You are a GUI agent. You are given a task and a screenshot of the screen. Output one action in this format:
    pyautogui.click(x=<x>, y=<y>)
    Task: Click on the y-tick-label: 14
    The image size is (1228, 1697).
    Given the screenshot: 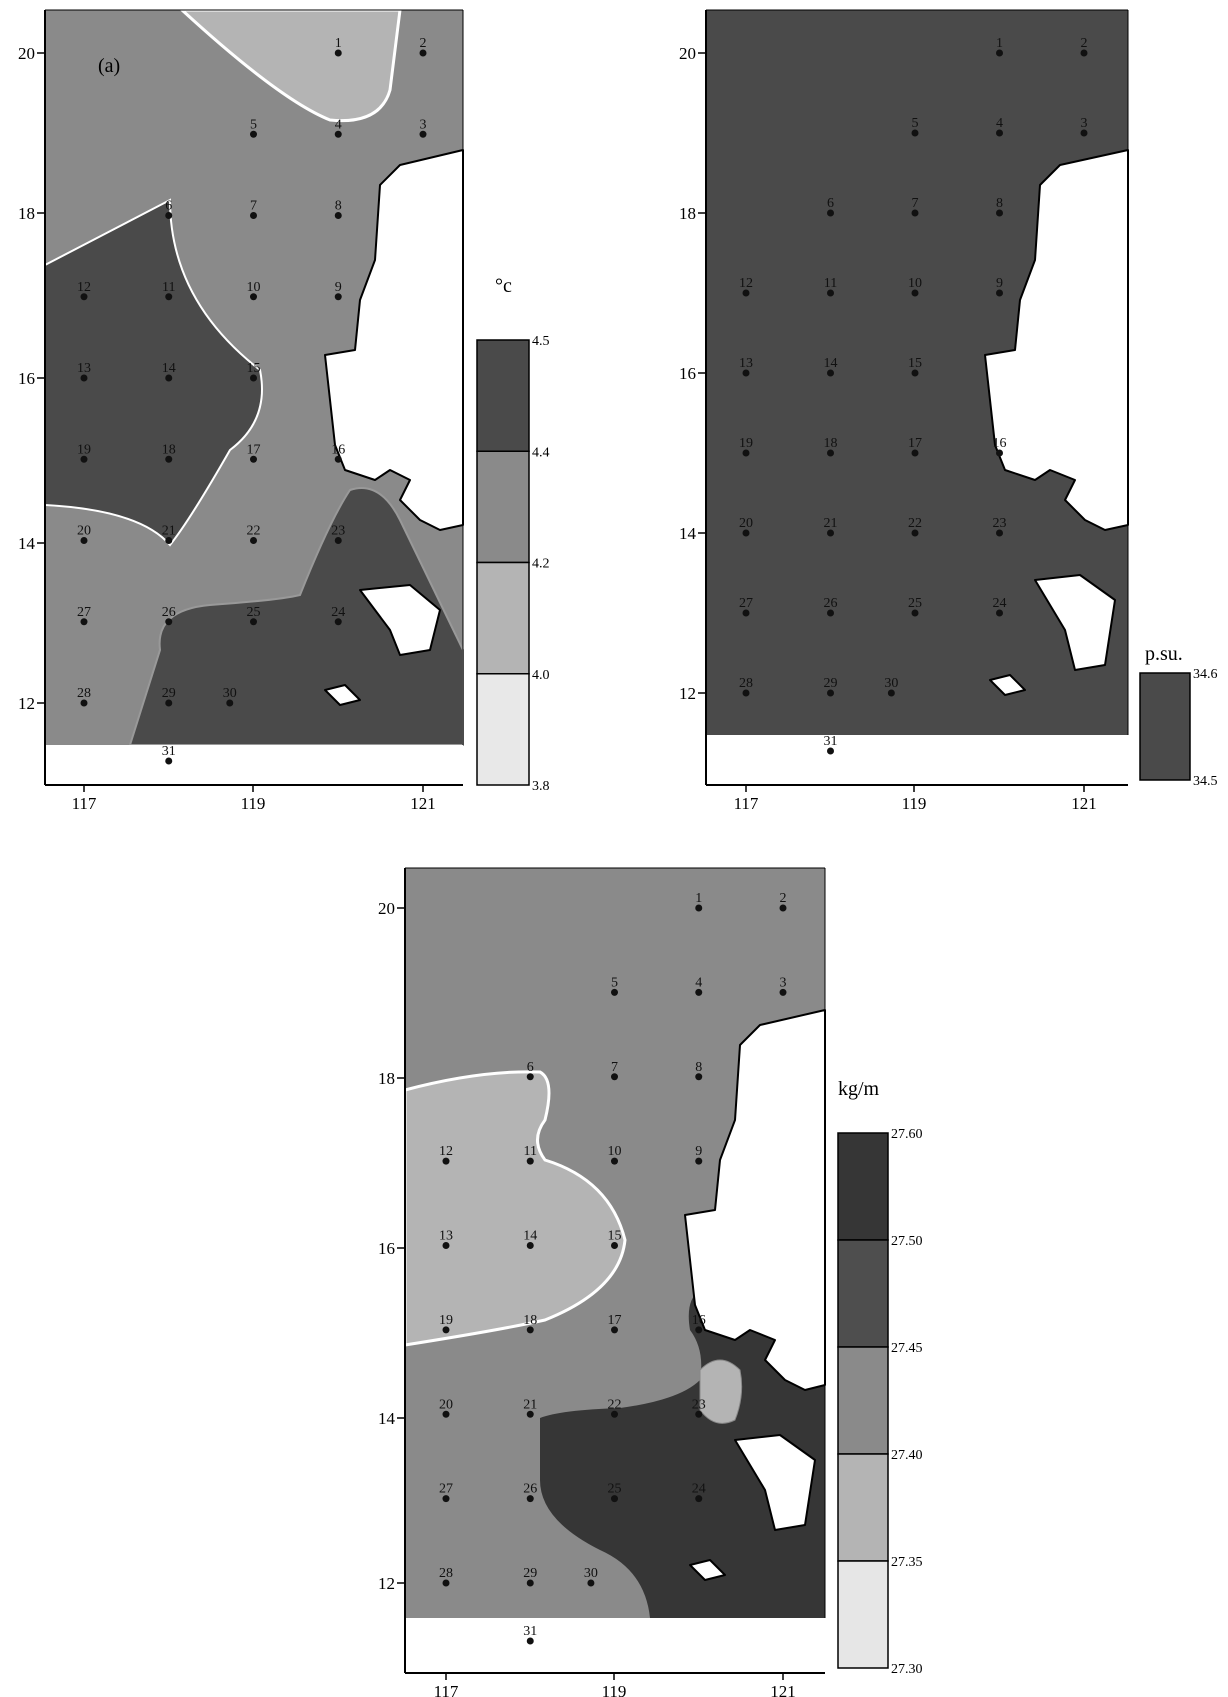 What is the action you would take?
    pyautogui.click(x=387, y=1418)
    